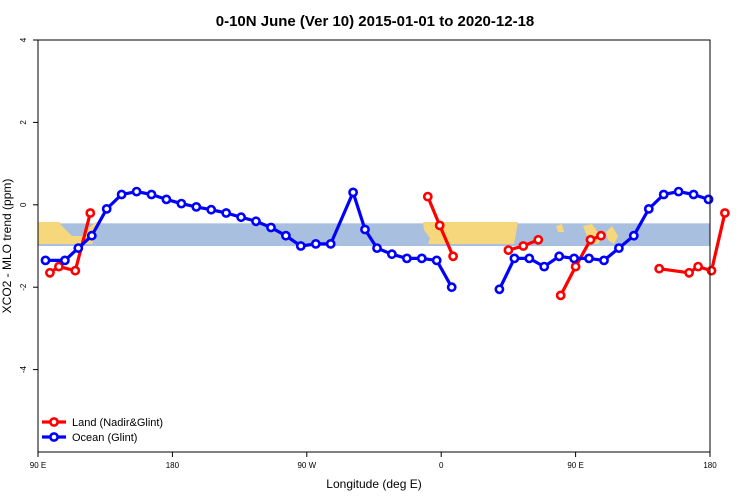  I want to click on y-axis: 4 2 0 -2 -4, so click(28, 205).